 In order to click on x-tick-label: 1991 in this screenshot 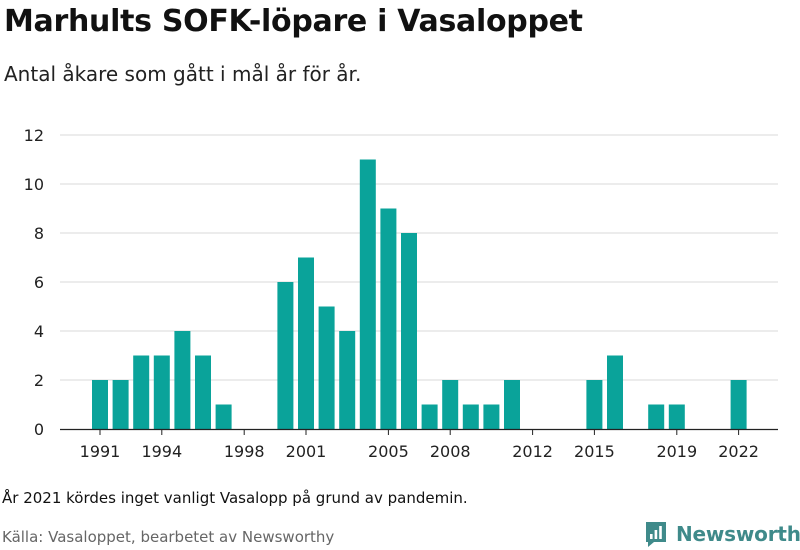, I will do `click(100, 451)`.